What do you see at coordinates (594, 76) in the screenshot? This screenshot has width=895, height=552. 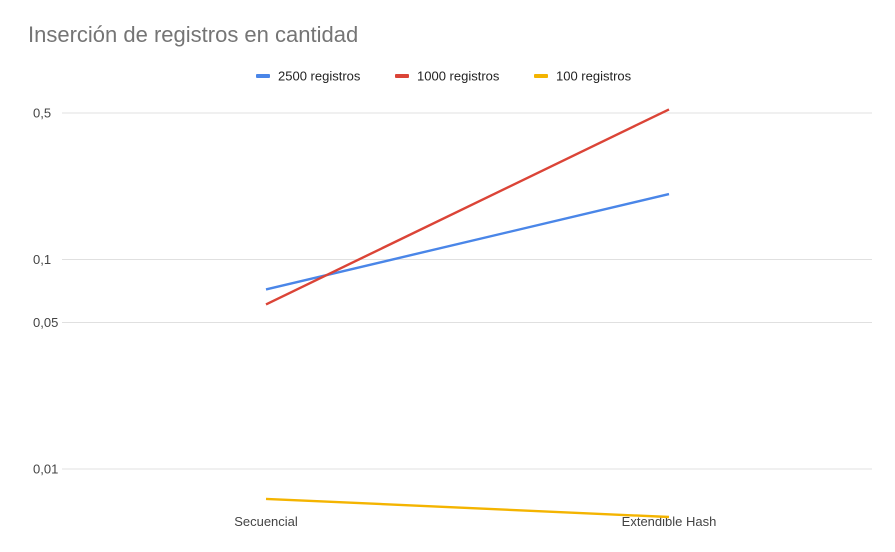 I see `legend-label: 100 registros` at bounding box center [594, 76].